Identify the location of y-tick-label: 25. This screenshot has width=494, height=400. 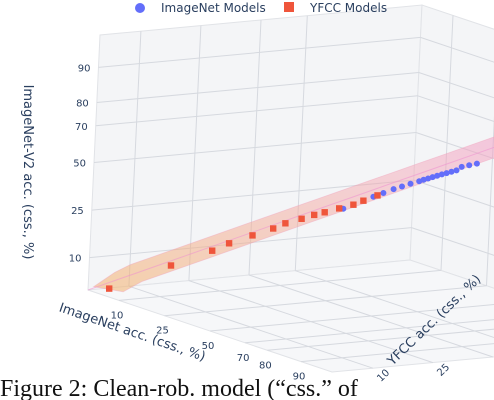
(443, 370).